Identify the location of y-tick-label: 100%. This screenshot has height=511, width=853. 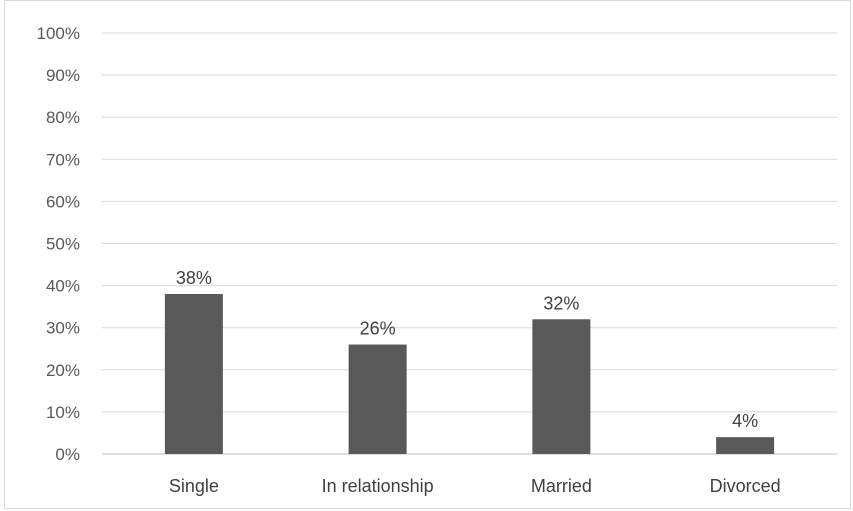
(58, 33).